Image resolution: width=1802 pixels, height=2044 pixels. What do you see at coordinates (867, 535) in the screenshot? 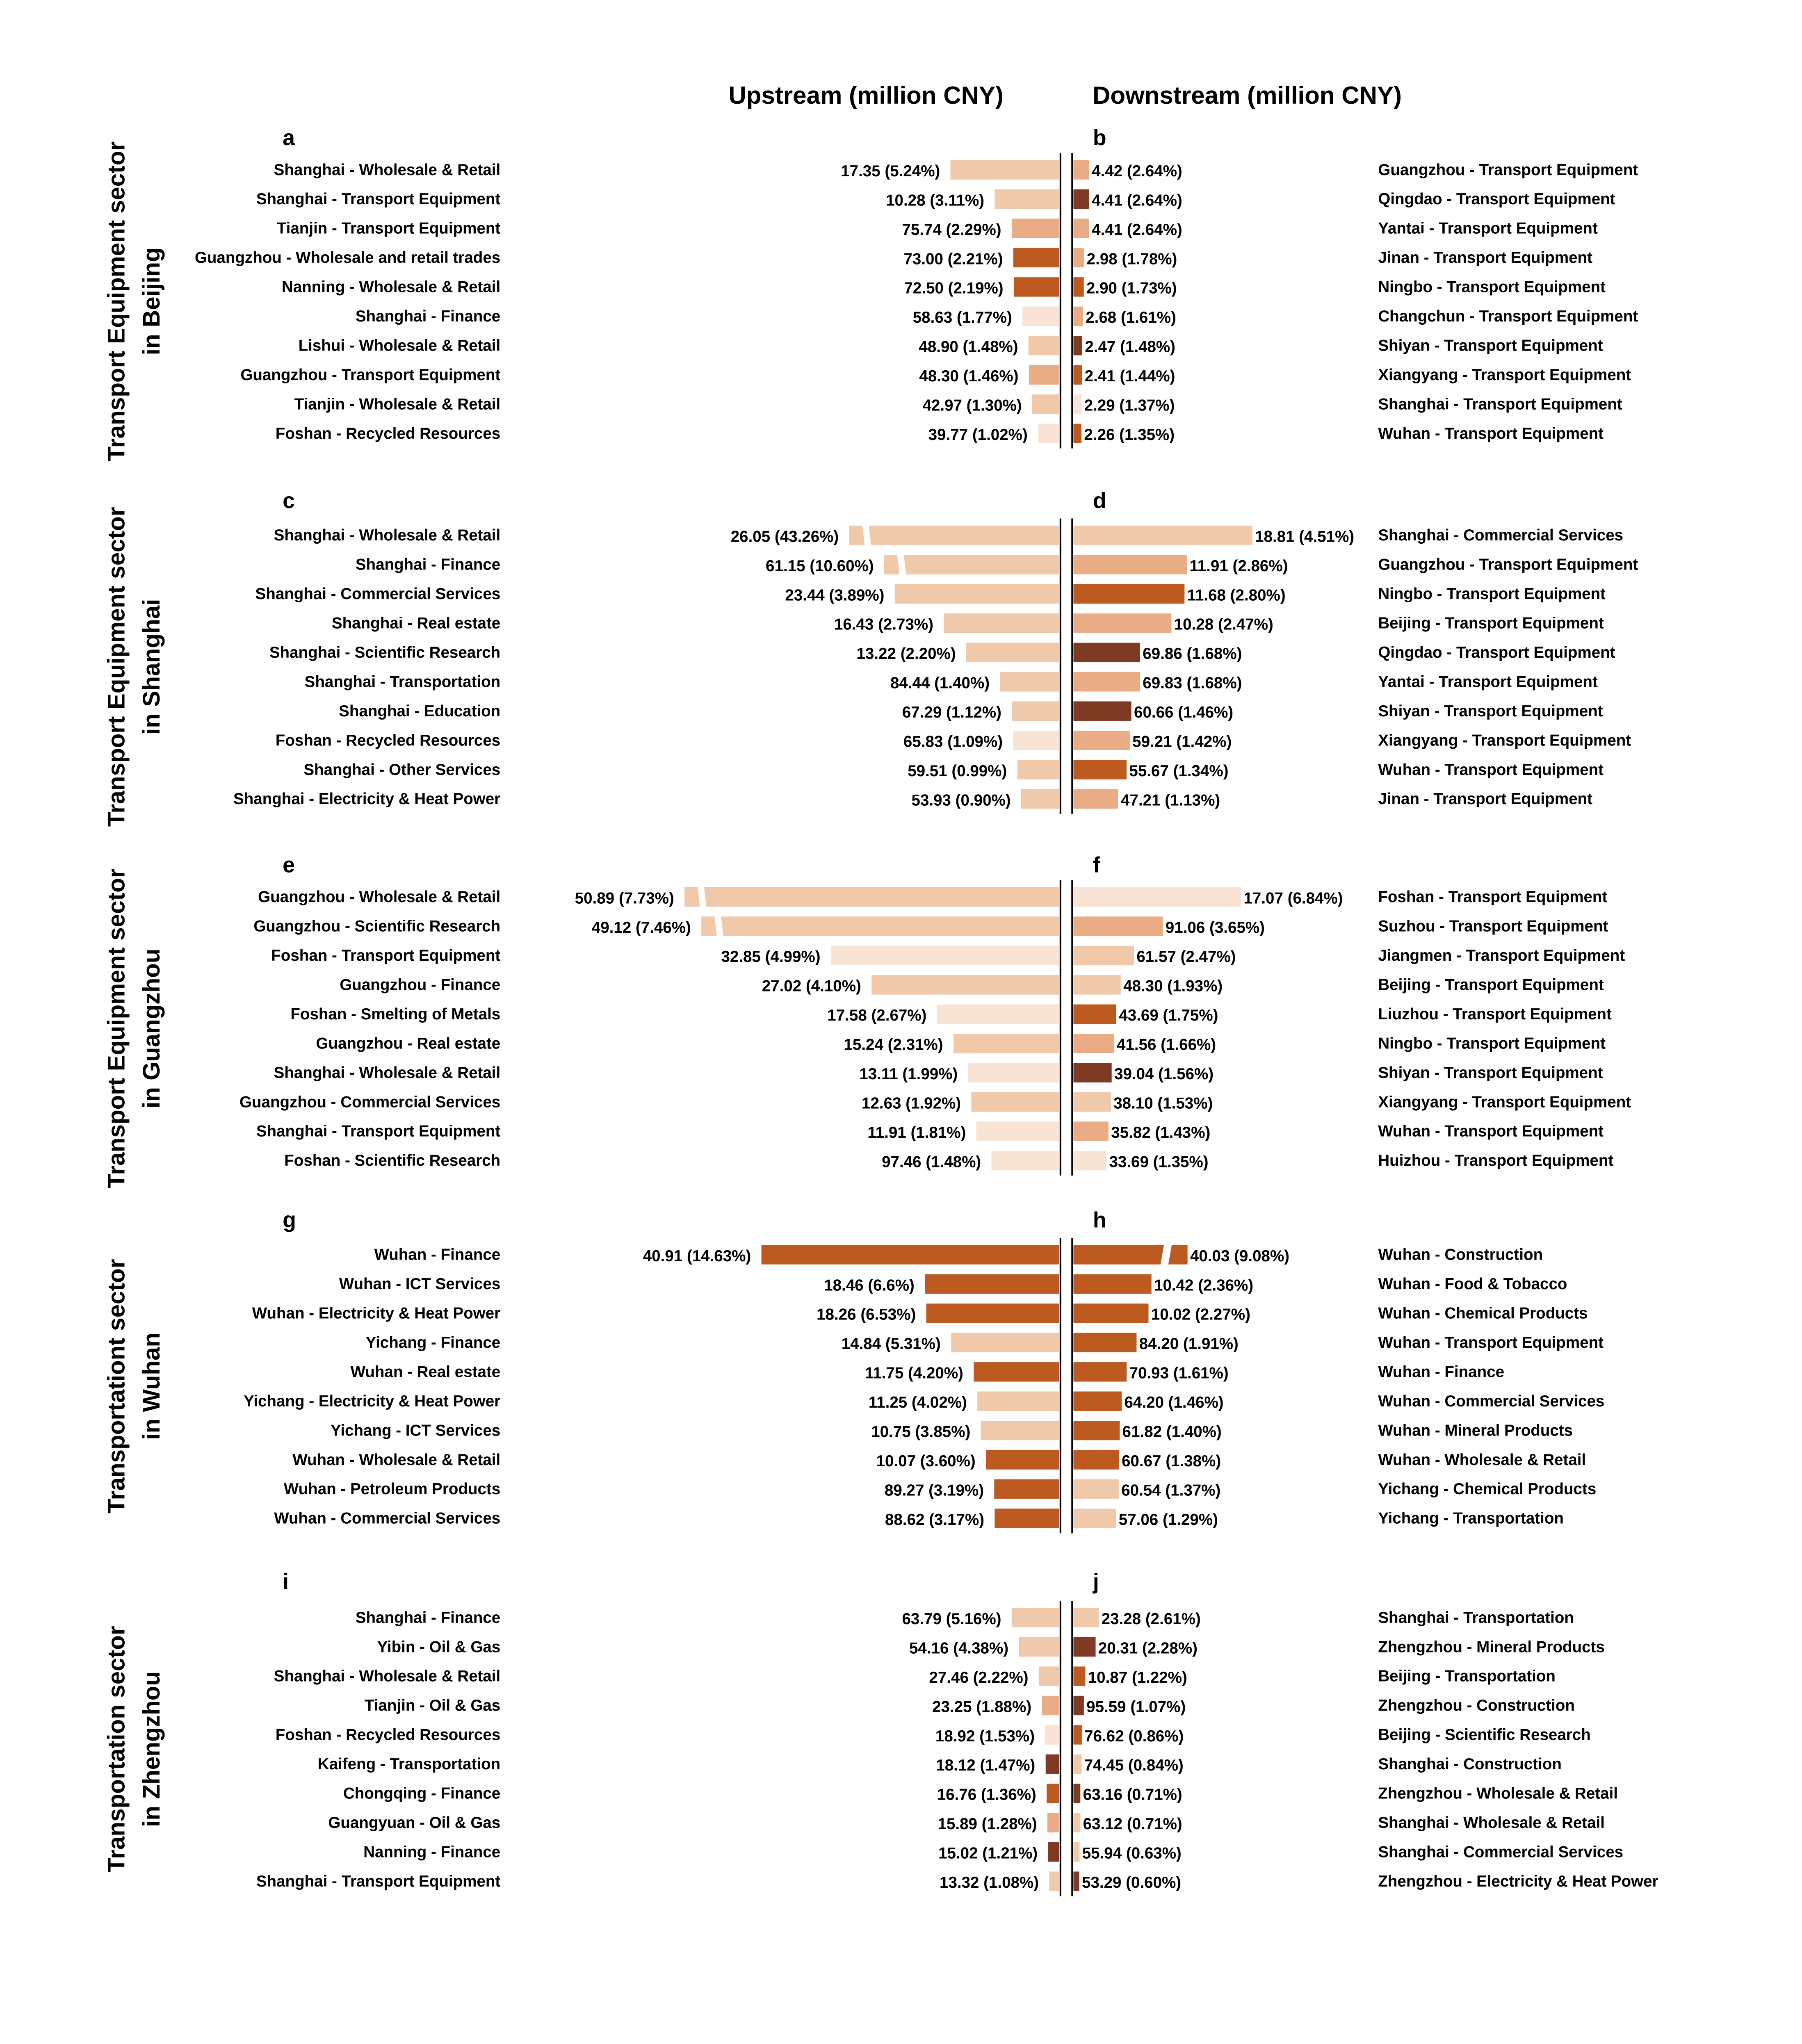
I see `bar-break-mark` at bounding box center [867, 535].